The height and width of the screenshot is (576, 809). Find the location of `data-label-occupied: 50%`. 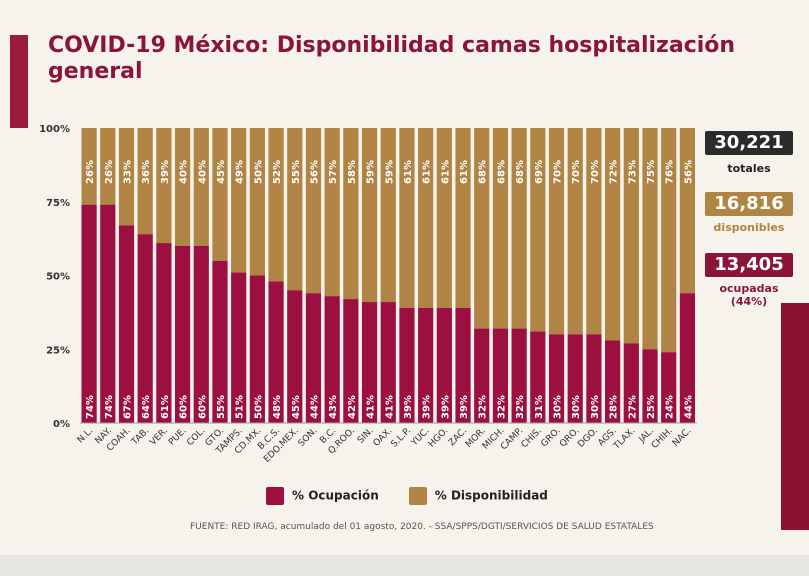

data-label-occupied: 50% is located at coordinates (258, 407).